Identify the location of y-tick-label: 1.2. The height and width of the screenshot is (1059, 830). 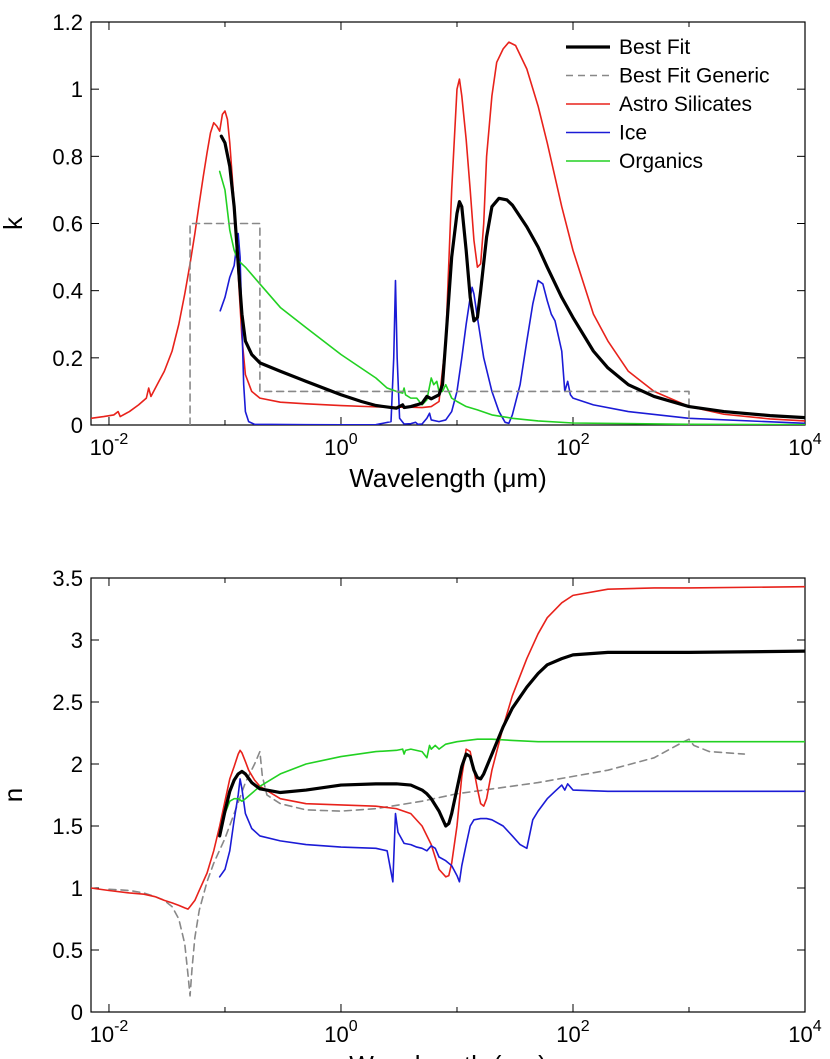
(67, 22).